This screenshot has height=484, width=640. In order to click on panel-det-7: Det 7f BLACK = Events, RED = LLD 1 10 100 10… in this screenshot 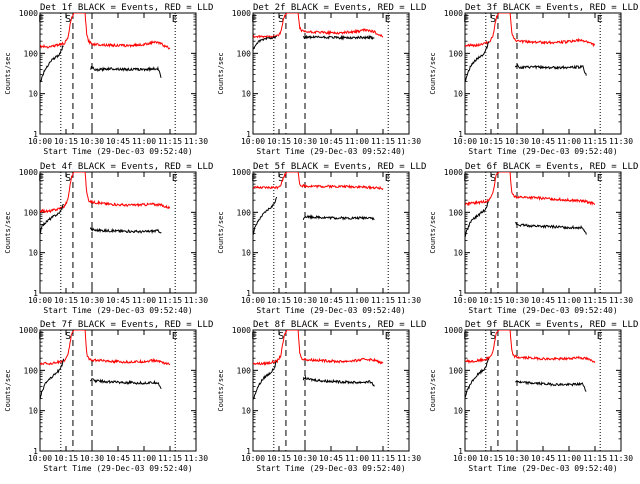, I will do `click(108, 396)`.